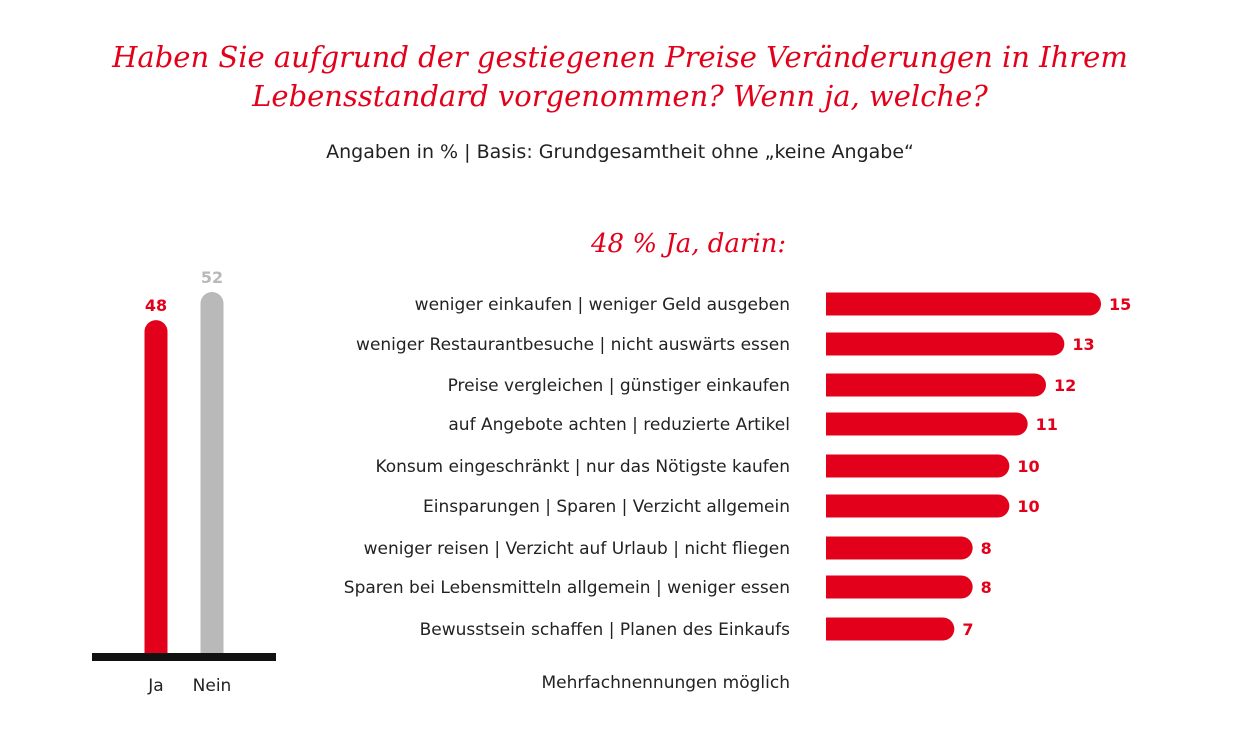 The height and width of the screenshot is (756, 1240). What do you see at coordinates (967, 629) in the screenshot?
I see `horizontal-bar-value-label: 7` at bounding box center [967, 629].